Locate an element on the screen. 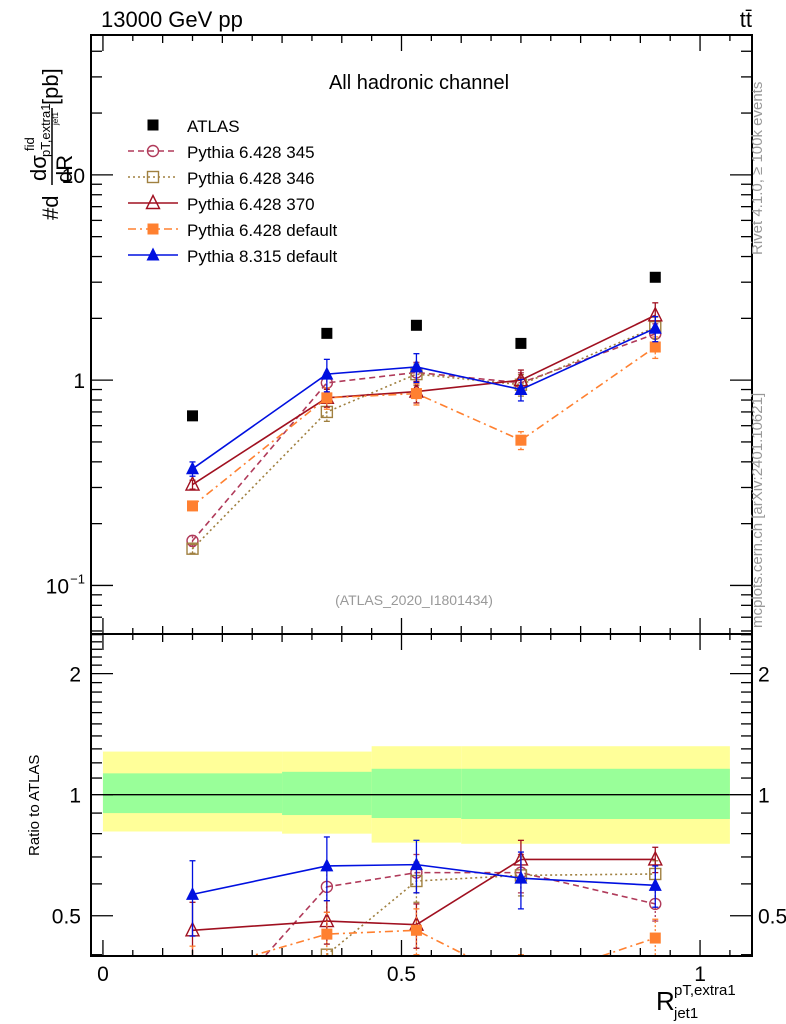 This screenshot has width=786, height=1024. ylabel-denominator: dR is located at coordinates (64, 169).